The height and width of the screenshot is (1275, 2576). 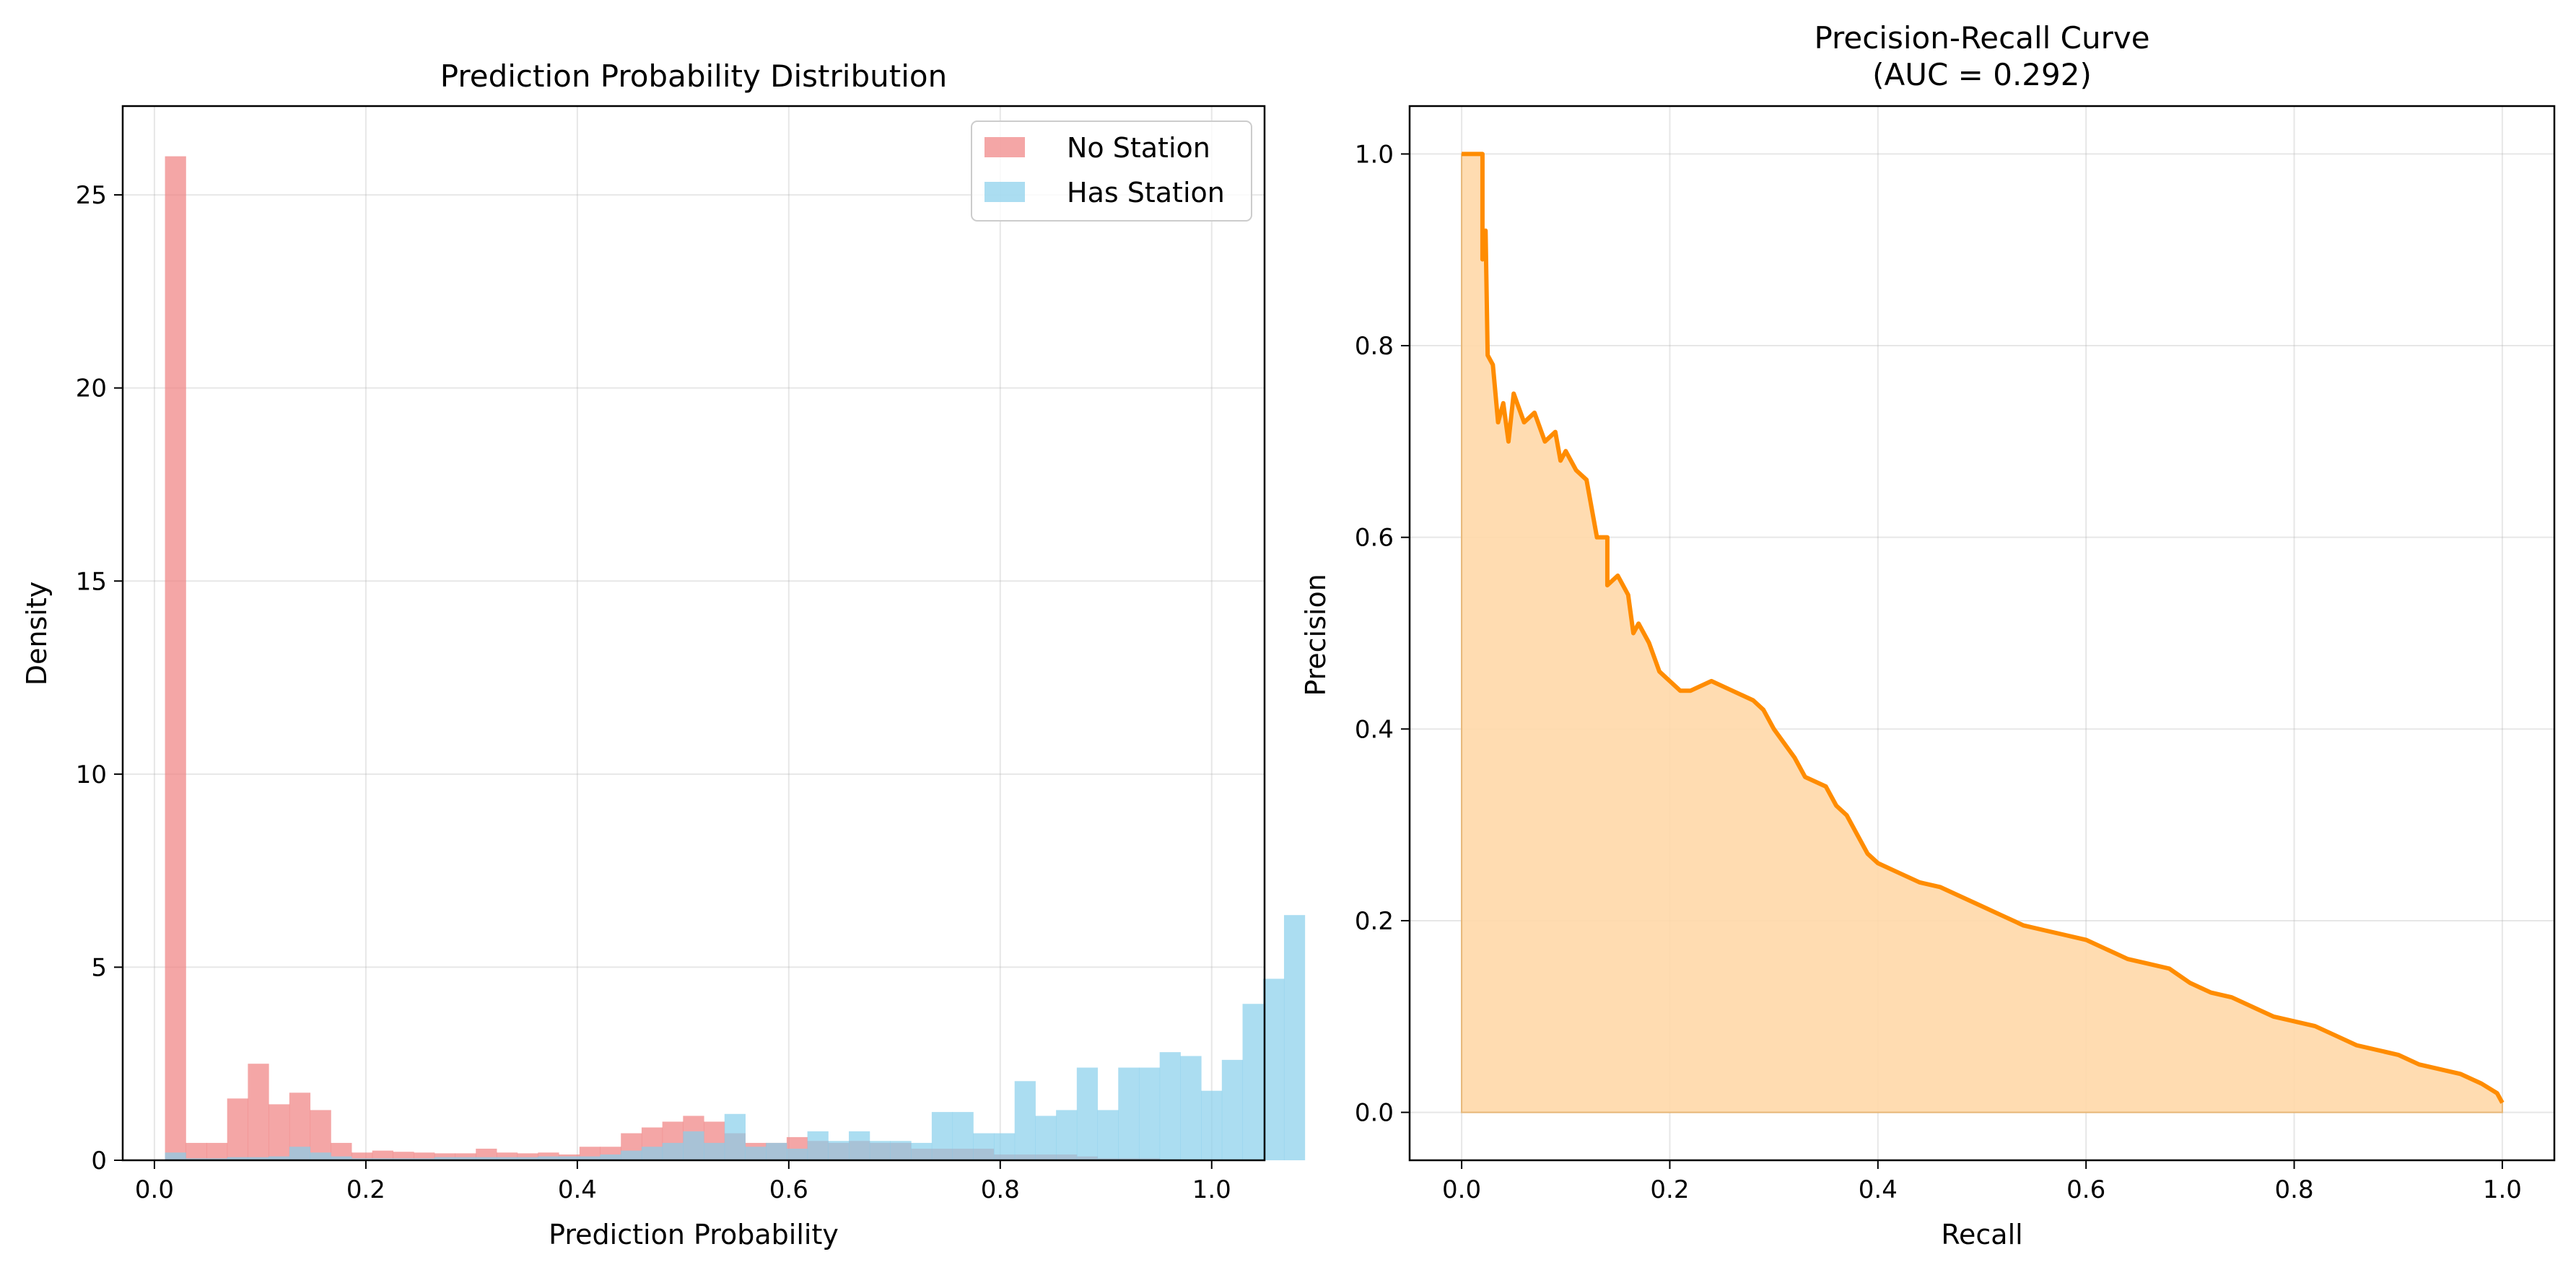 I want to click on histogram-legend: No Station Has Station, so click(x=1112, y=171).